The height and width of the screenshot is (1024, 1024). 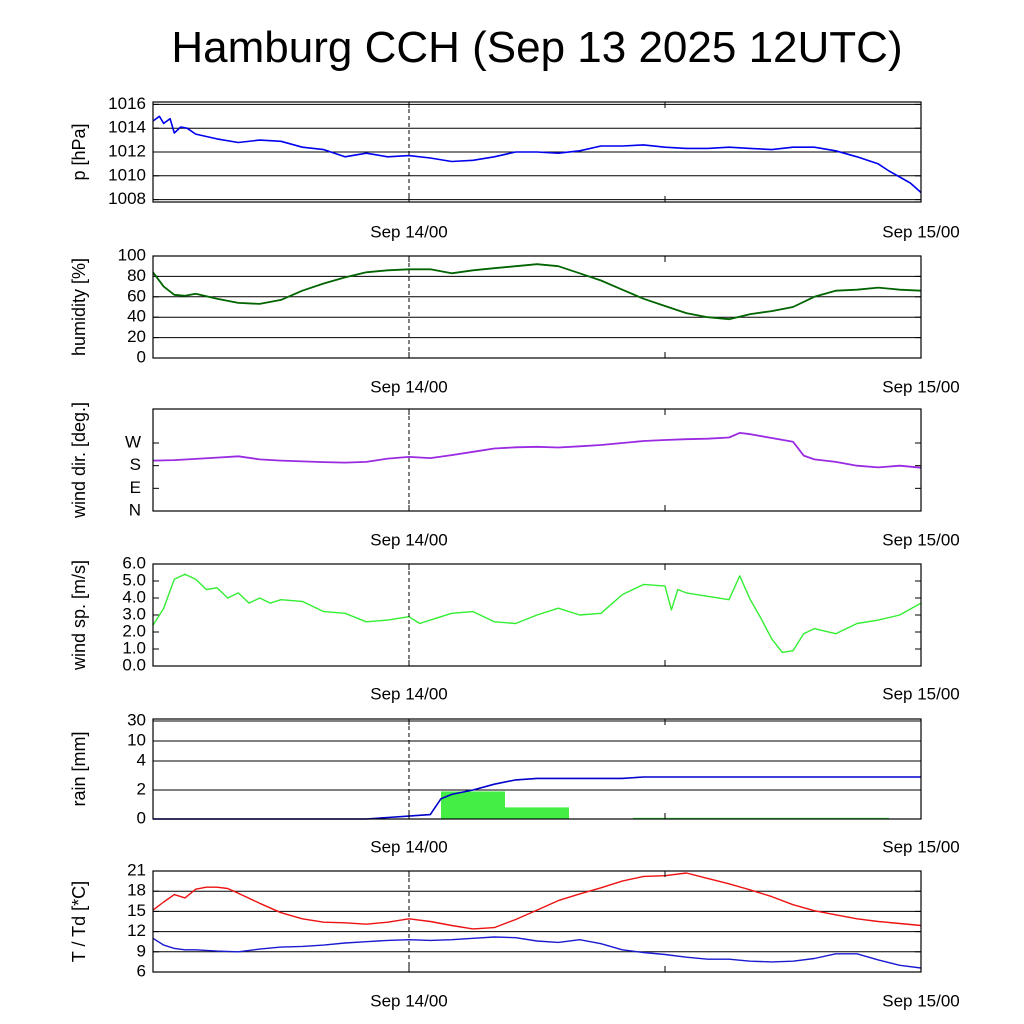 I want to click on y-tick-label: E, so click(x=135, y=487).